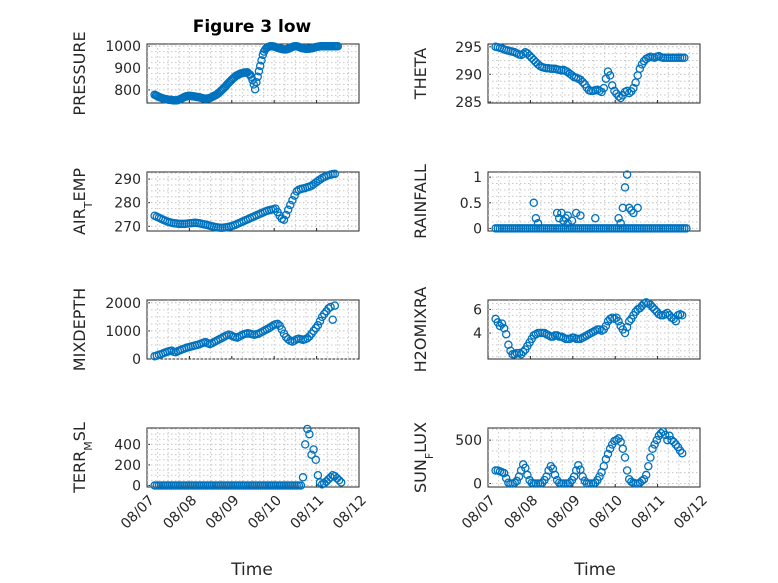 This screenshot has height=583, width=778. What do you see at coordinates (423, 457) in the screenshot?
I see `y-axis-label: SUNFLUX` at bounding box center [423, 457].